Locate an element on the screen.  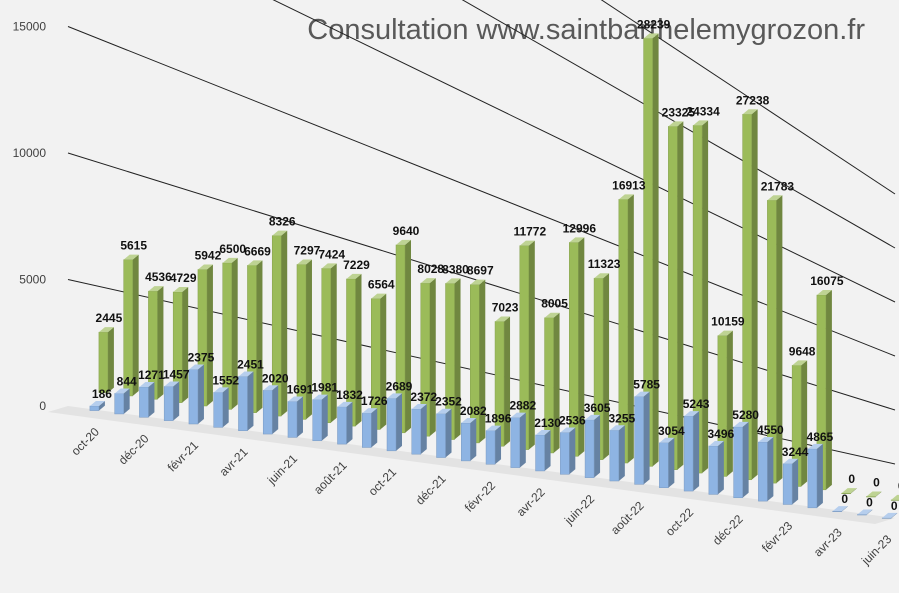
data-label-green: 7229 is located at coordinates (356, 265).